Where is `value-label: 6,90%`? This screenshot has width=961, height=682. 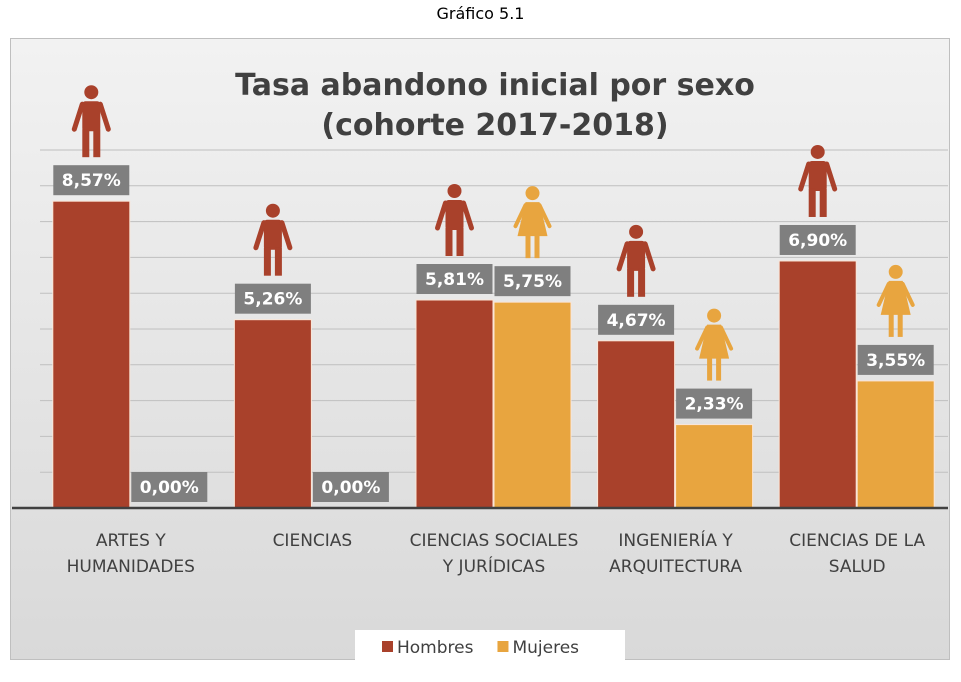 value-label: 6,90% is located at coordinates (817, 241).